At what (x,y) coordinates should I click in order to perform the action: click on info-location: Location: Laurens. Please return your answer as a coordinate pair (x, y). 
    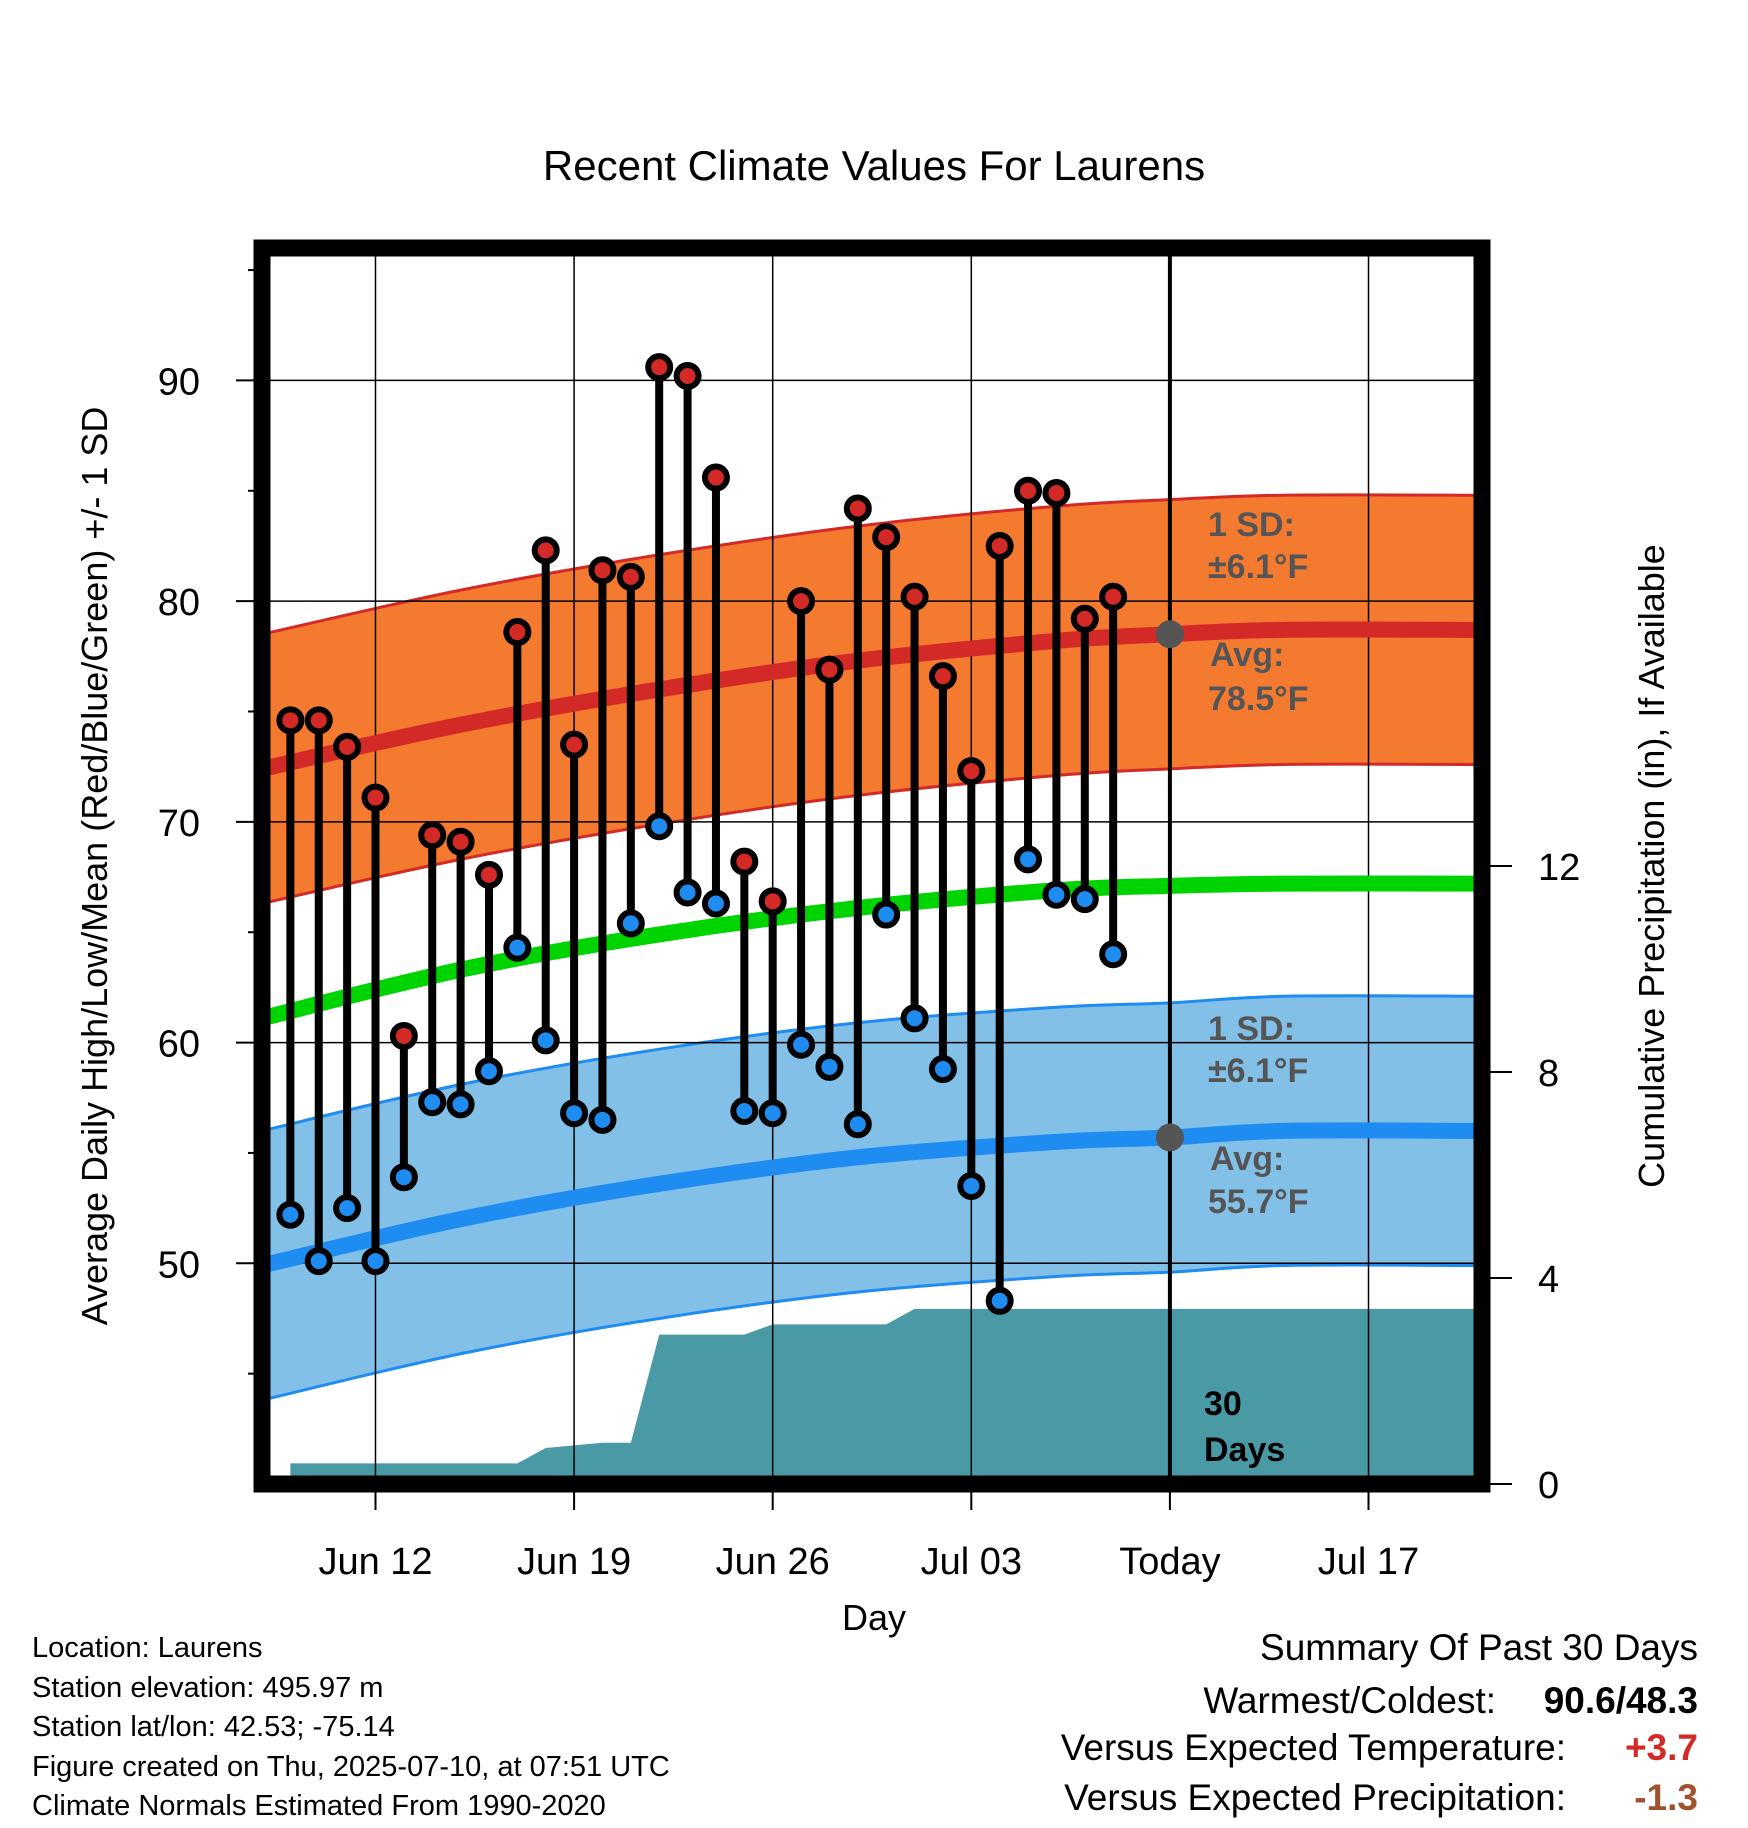
    Looking at the image, I should click on (147, 1648).